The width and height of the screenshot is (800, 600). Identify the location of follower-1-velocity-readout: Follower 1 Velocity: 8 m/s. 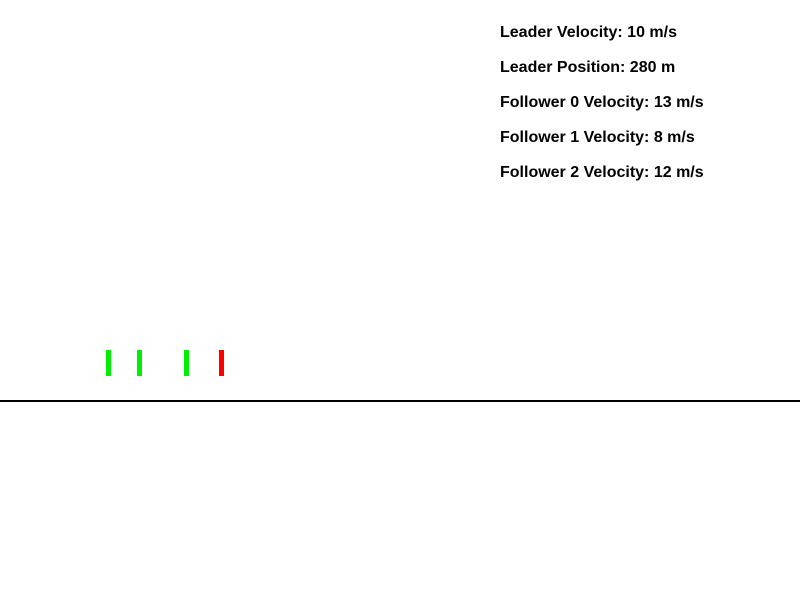
(597, 137).